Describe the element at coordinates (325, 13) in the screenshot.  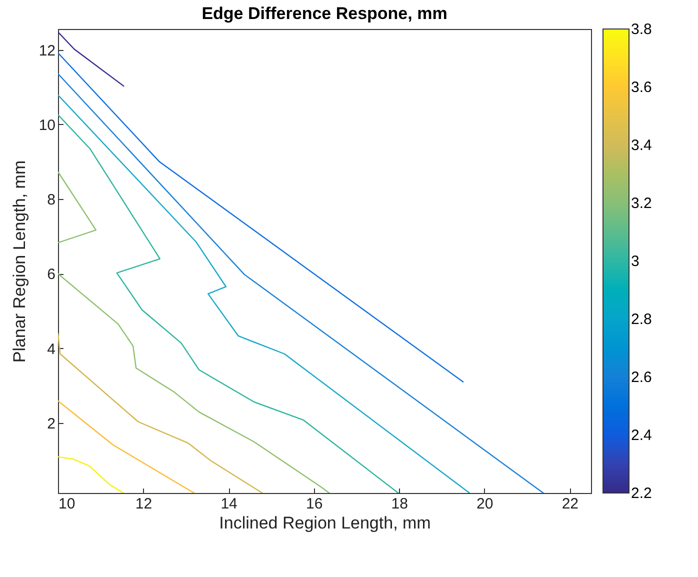
I see `chart-title: Edge Difference Respone, mm` at that location.